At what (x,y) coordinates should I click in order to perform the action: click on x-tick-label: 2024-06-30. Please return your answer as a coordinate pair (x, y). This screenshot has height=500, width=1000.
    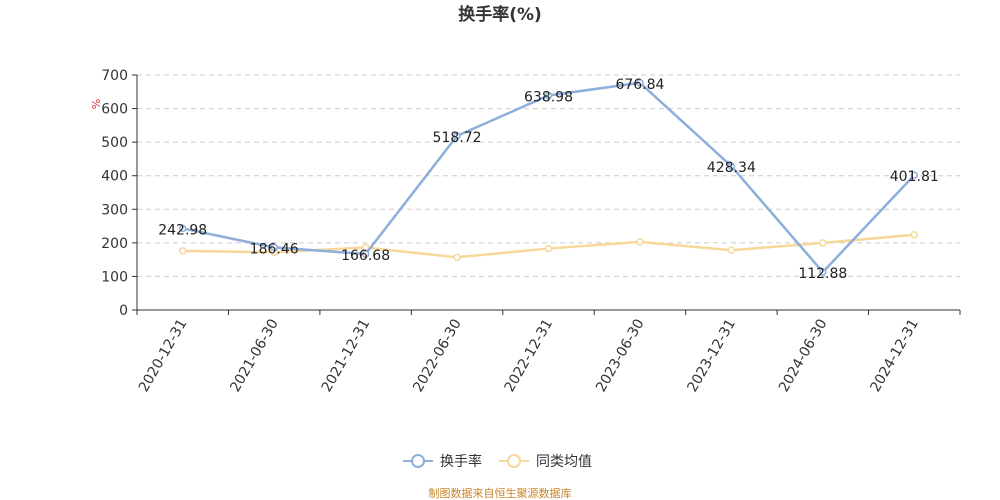
    Looking at the image, I should click on (803, 355).